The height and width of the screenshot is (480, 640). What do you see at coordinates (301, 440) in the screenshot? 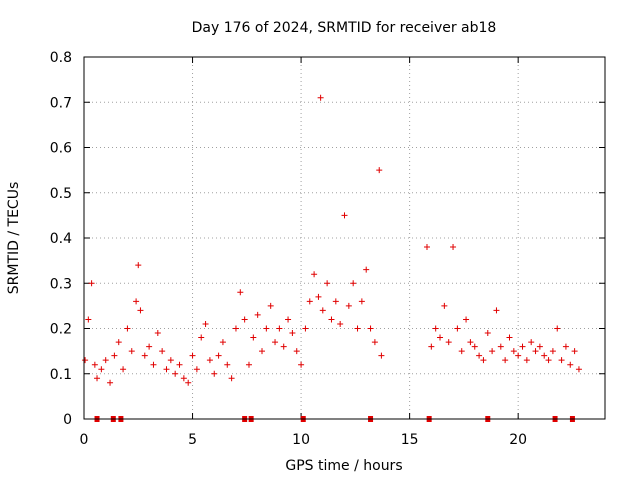
I see `x-tick-label: 10` at bounding box center [301, 440].